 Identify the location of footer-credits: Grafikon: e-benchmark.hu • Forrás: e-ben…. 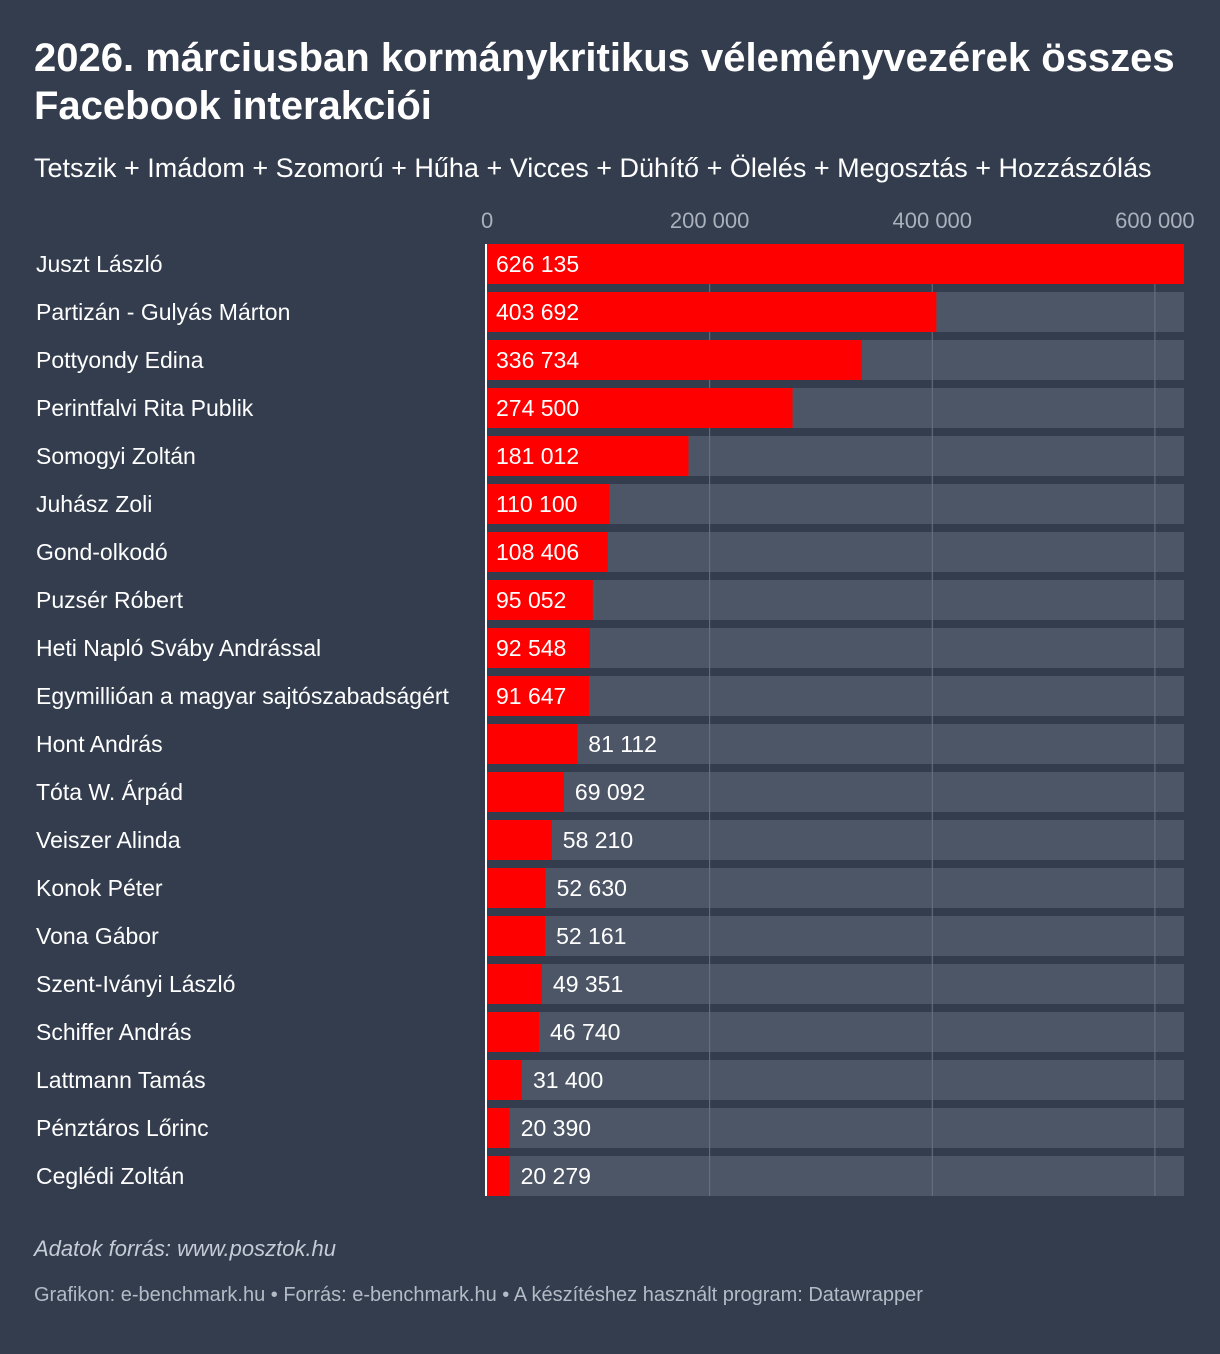
(478, 1295).